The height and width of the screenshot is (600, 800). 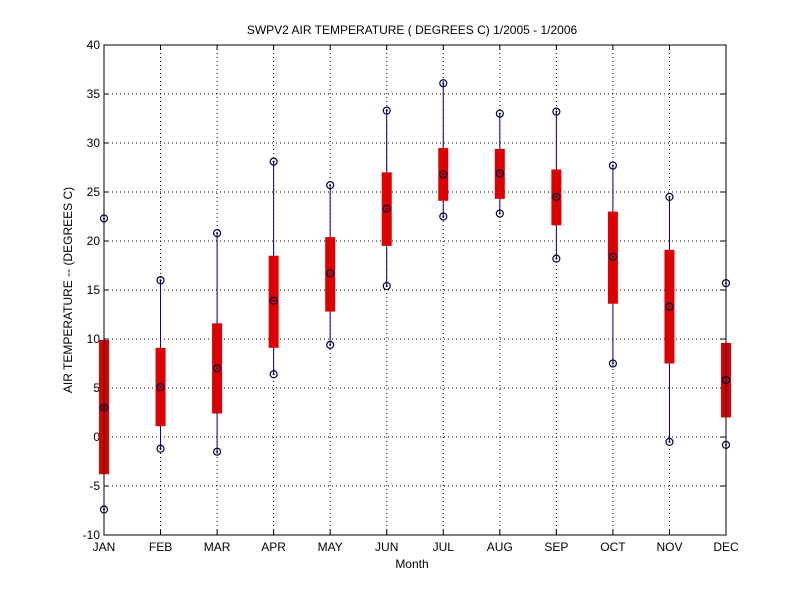 I want to click on x-tick-label: JAN, so click(x=104, y=547).